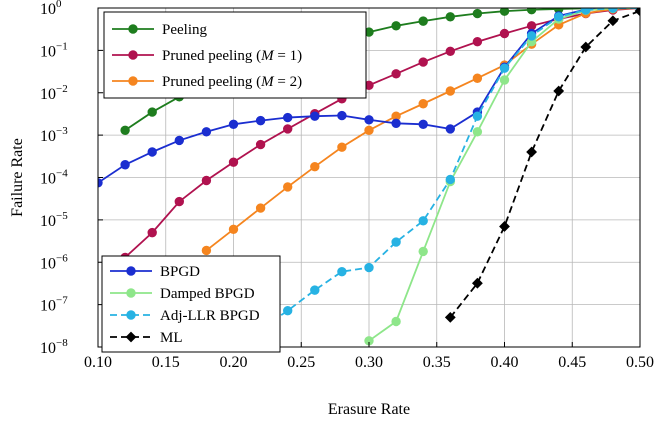  Describe the element at coordinates (166, 362) in the screenshot. I see `x-tick-label: 0.15` at that location.